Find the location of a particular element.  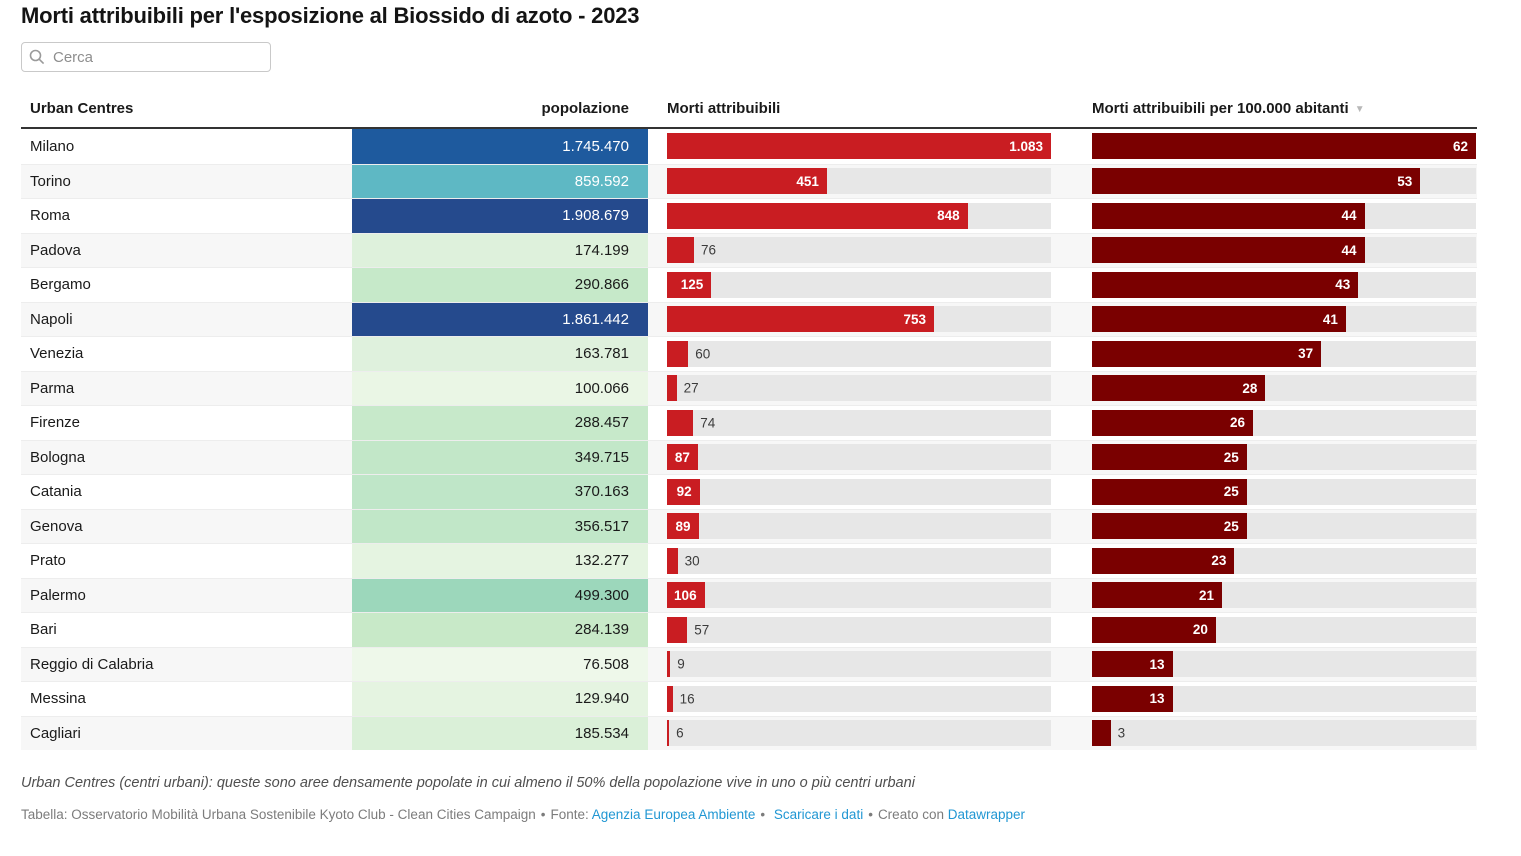

deaths-track-cell: 6 is located at coordinates (859, 733).